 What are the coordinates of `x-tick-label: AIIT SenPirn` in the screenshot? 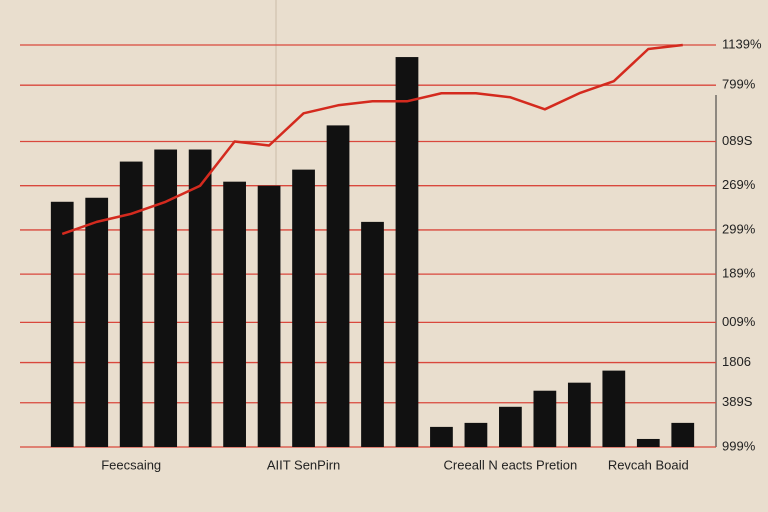 It's located at (303, 464).